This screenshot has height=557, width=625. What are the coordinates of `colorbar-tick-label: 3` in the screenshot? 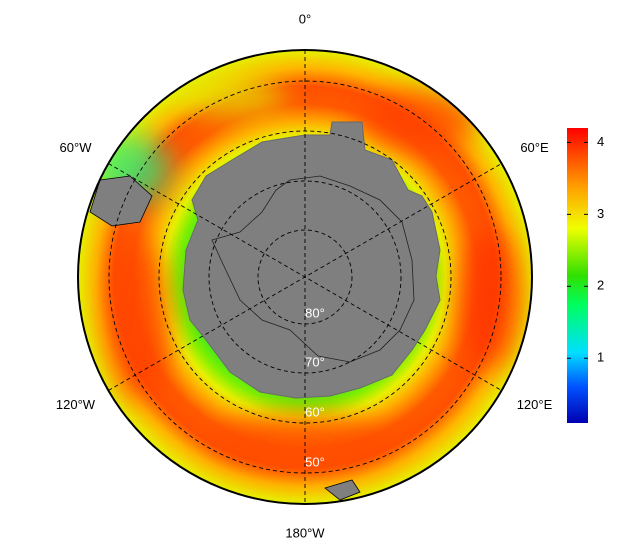 It's located at (600, 213).